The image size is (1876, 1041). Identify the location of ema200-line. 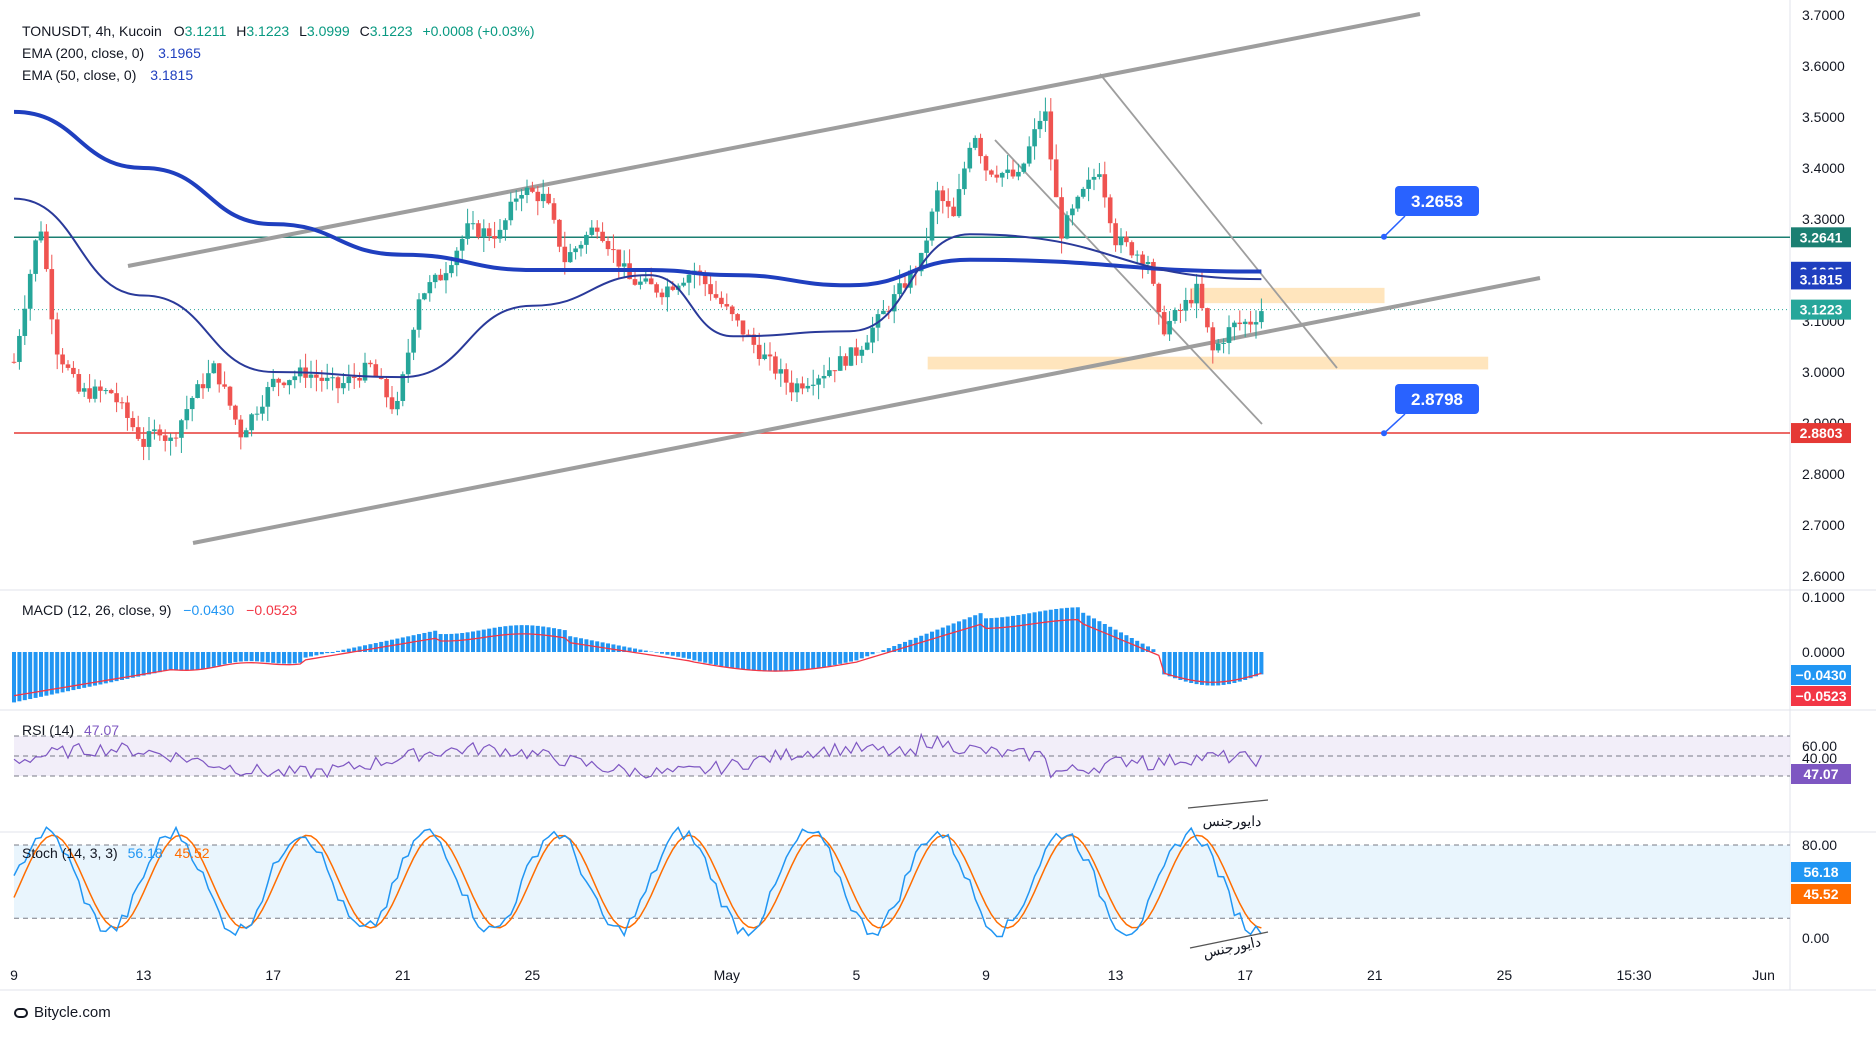
(637, 198).